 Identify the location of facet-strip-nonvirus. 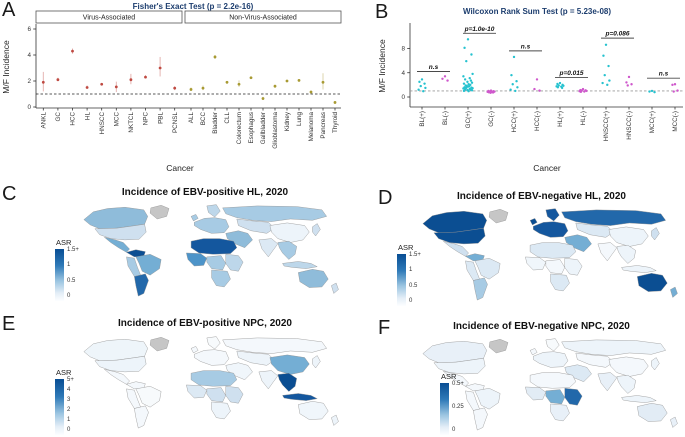
(263, 17).